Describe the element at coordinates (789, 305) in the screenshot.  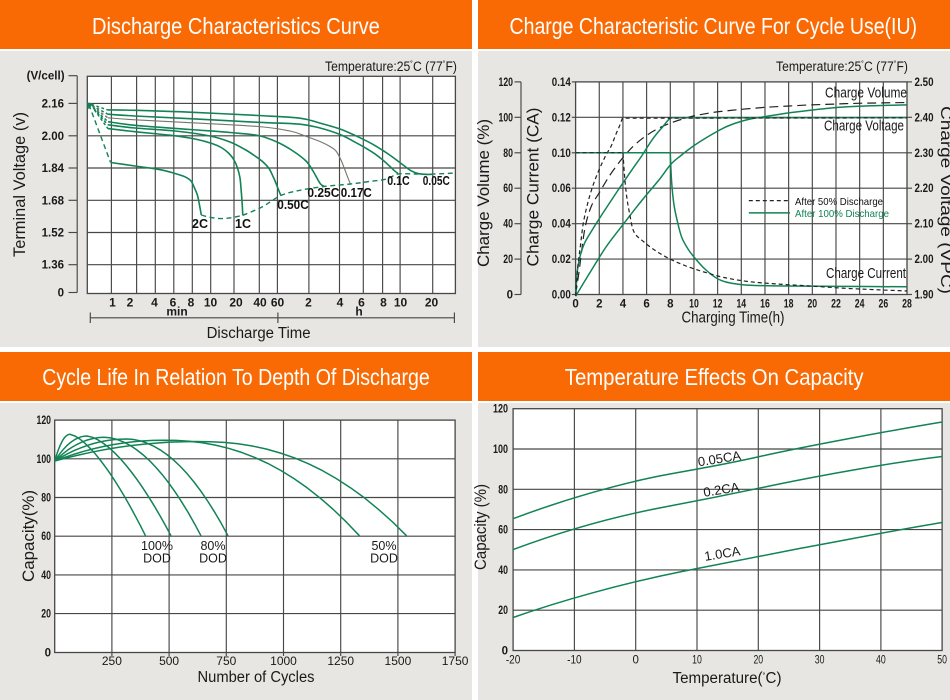
I see `svg-text: 18` at that location.